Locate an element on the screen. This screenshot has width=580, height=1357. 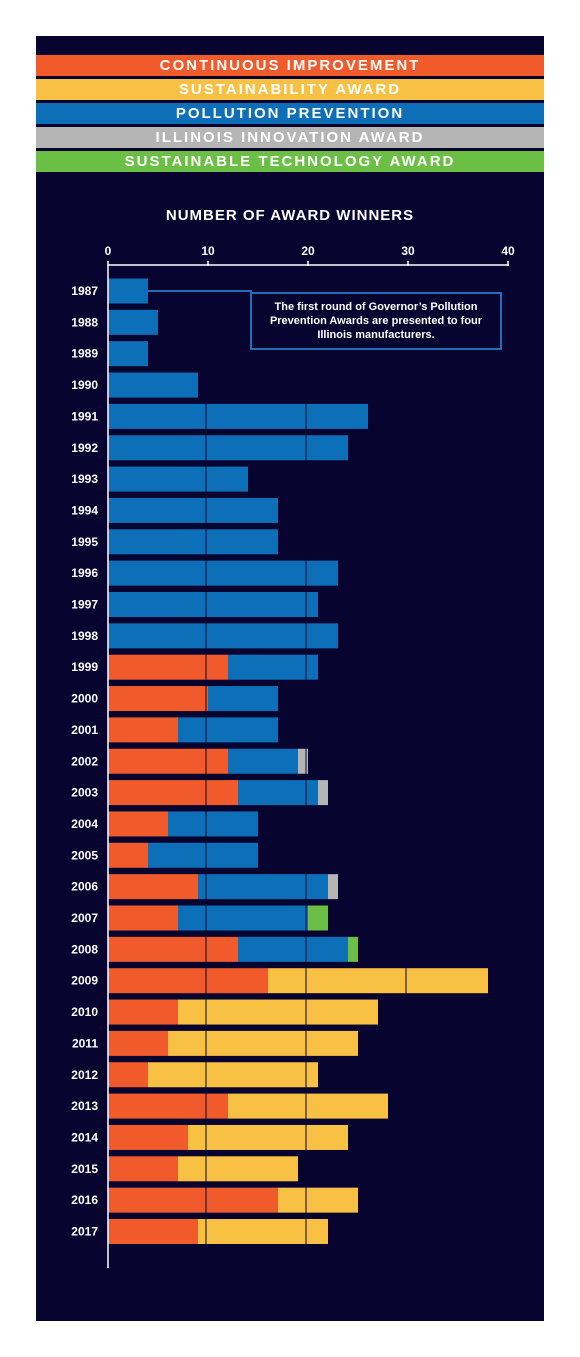
year-label: 1994 is located at coordinates (84, 510).